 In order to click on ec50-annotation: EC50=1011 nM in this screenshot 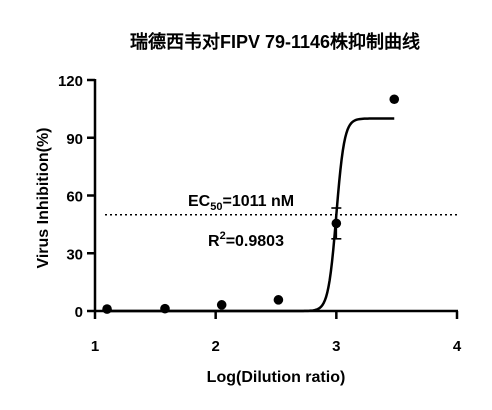, I will do `click(241, 203)`.